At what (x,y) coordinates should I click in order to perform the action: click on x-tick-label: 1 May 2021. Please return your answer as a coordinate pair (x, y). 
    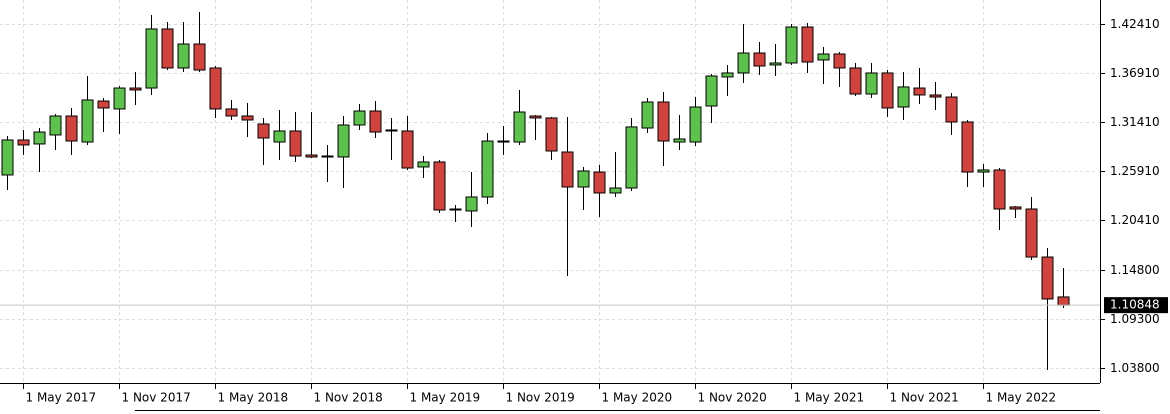
    Looking at the image, I should click on (829, 398).